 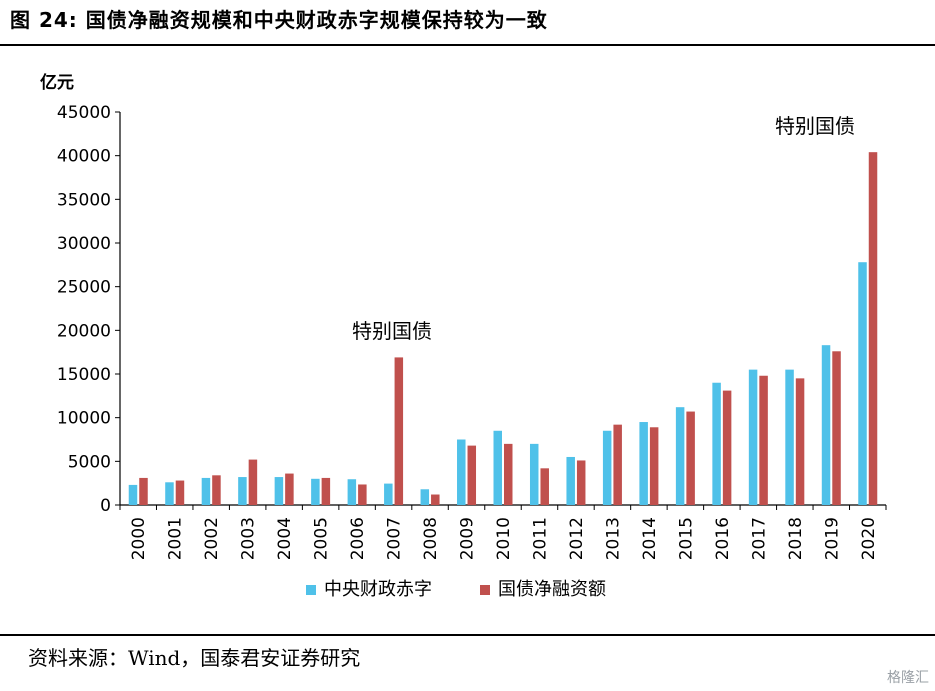 What do you see at coordinates (84, 419) in the screenshot?
I see `y-tick-label: 10000` at bounding box center [84, 419].